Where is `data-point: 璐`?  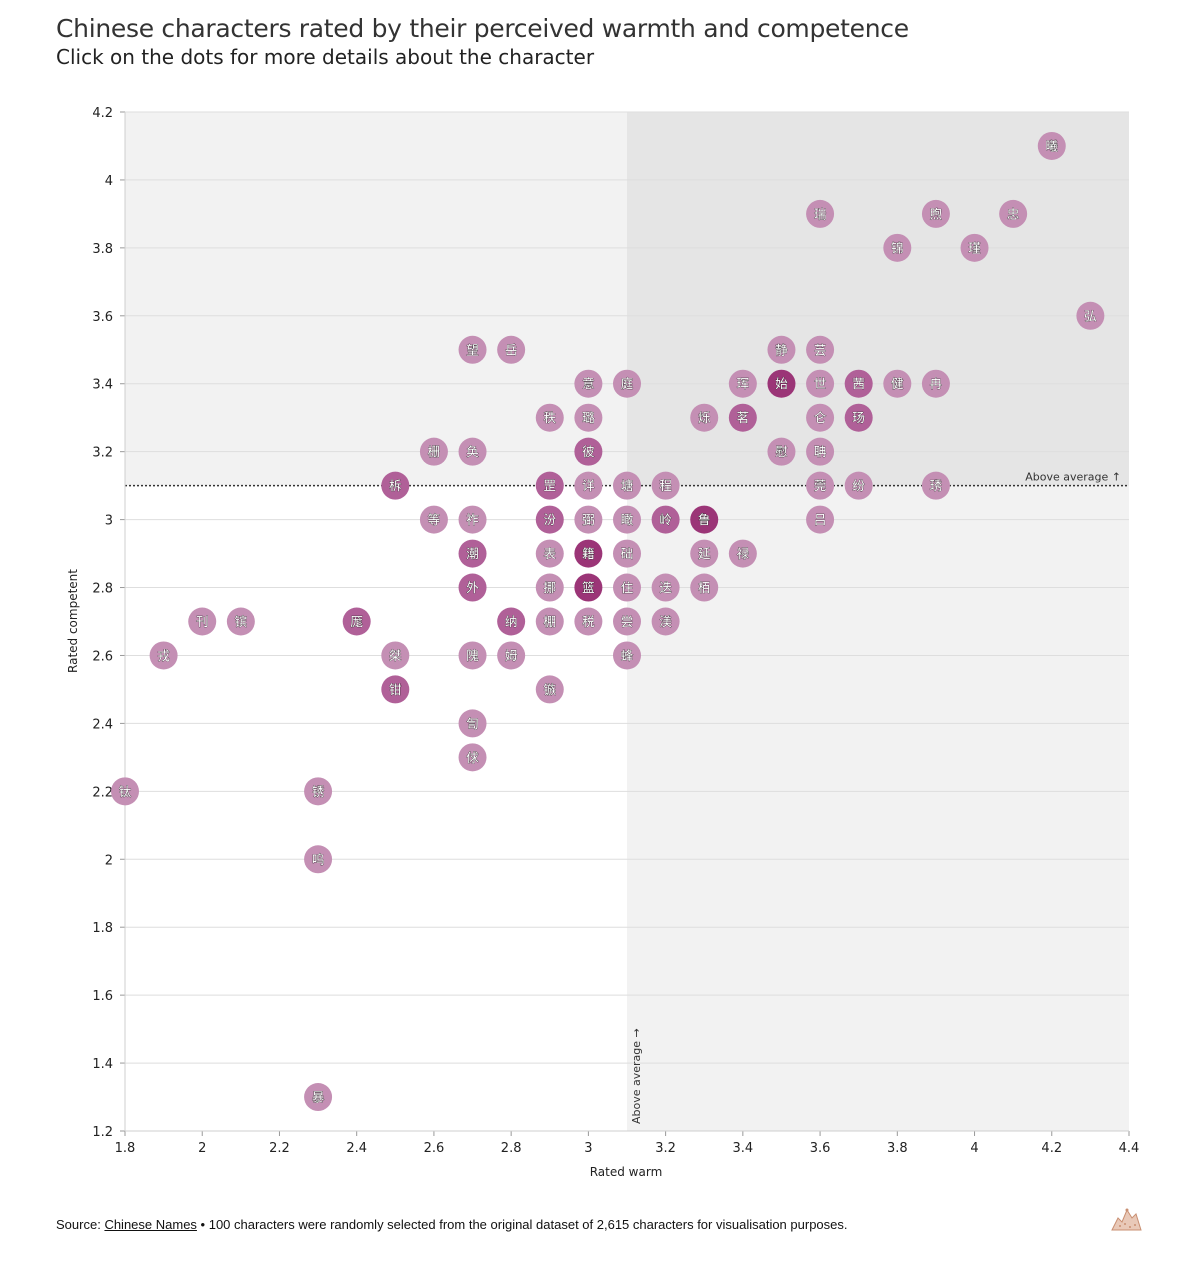 data-point: 璐 is located at coordinates (588, 417).